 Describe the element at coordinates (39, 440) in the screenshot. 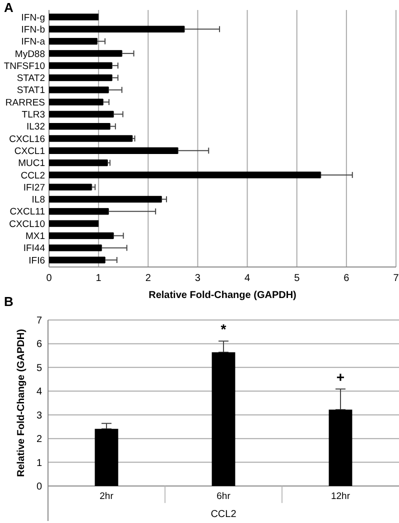

I see `y-tick-label: 2` at that location.